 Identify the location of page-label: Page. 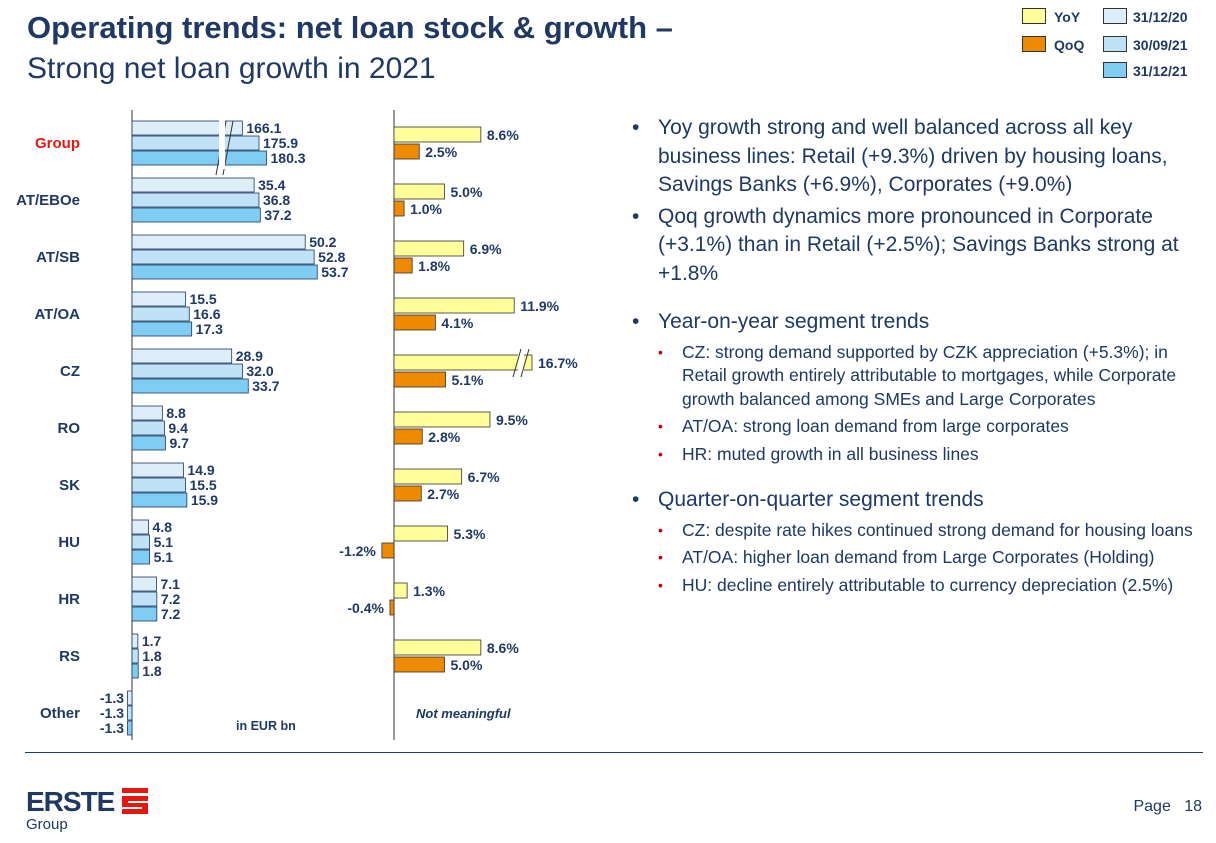
(1152, 806).